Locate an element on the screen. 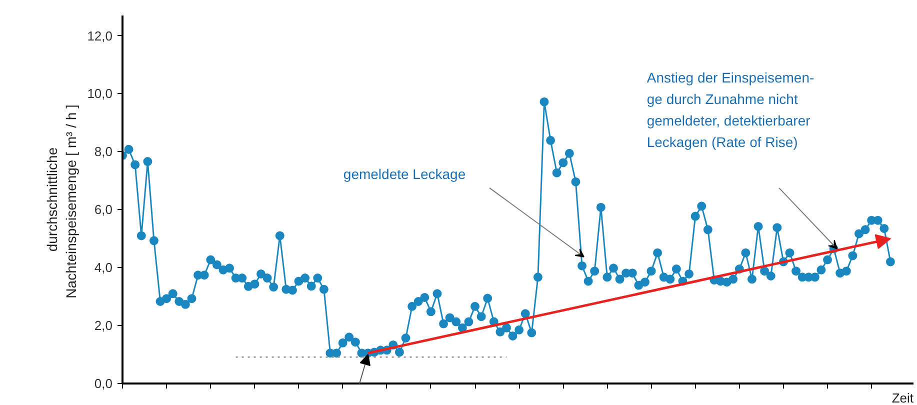  y-tick-label: 10,0 is located at coordinates (100, 94).